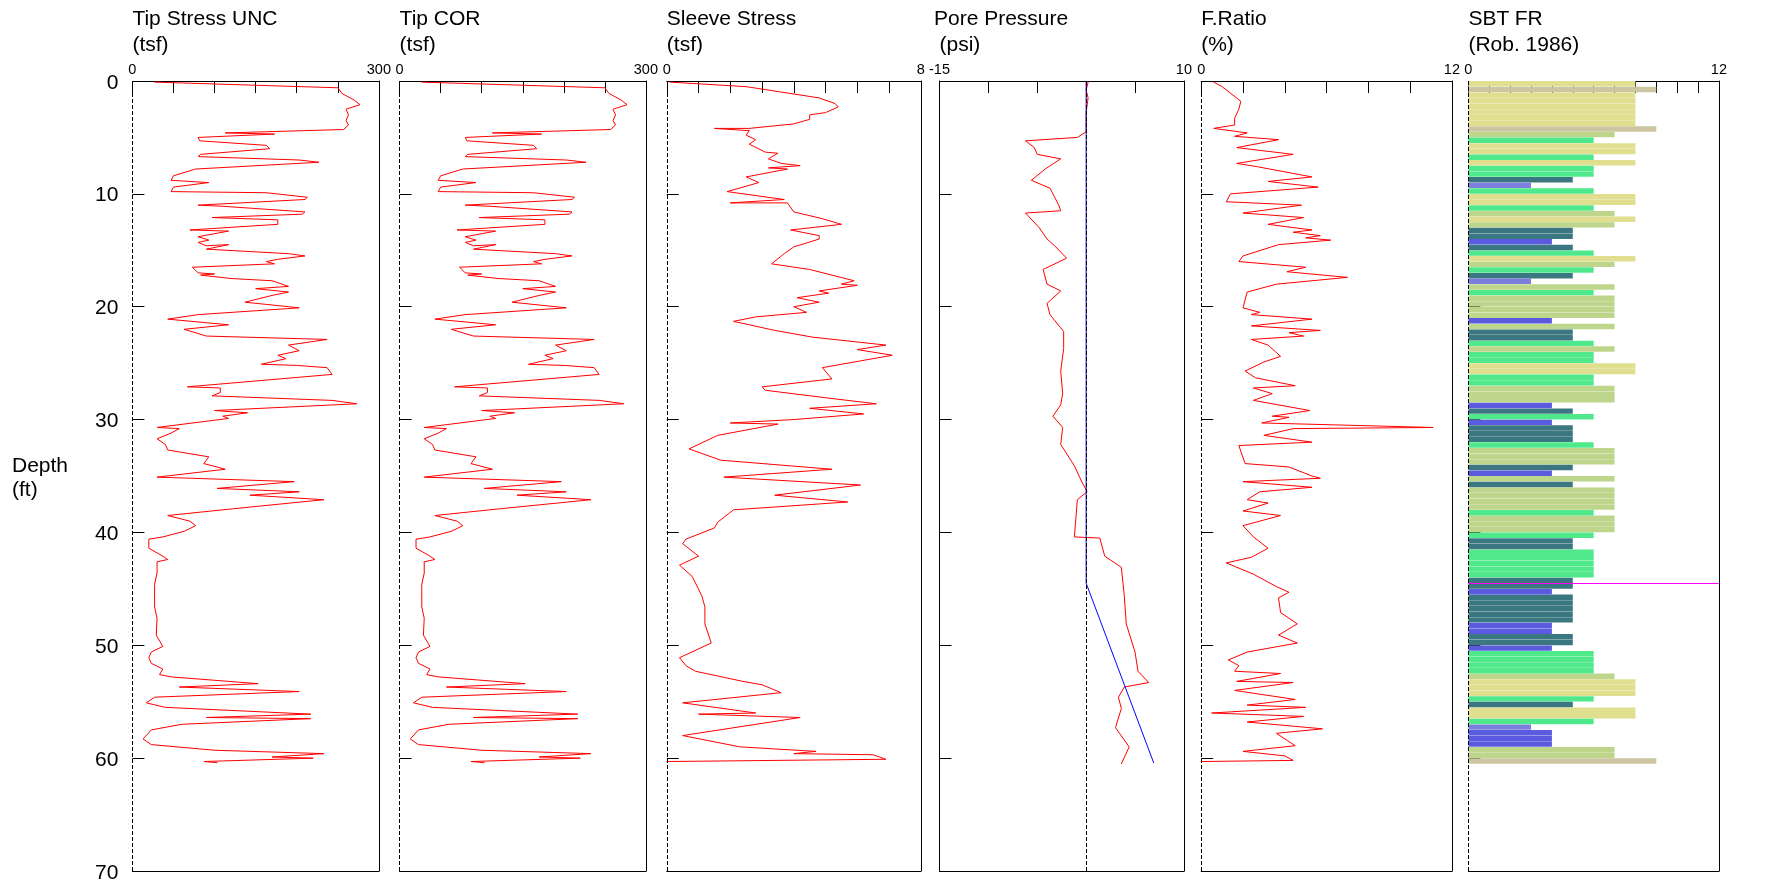  I want to click on x-axis-title: (psi), so click(960, 43).